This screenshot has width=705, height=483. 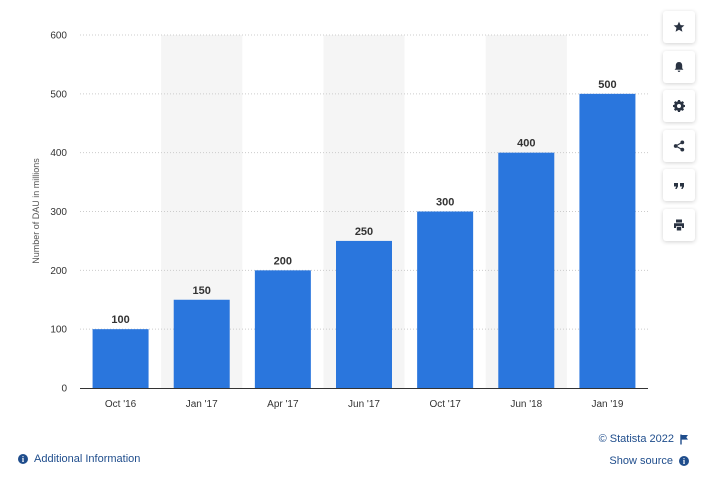 I want to click on additional-information-link: i Additional Information, so click(x=79, y=459).